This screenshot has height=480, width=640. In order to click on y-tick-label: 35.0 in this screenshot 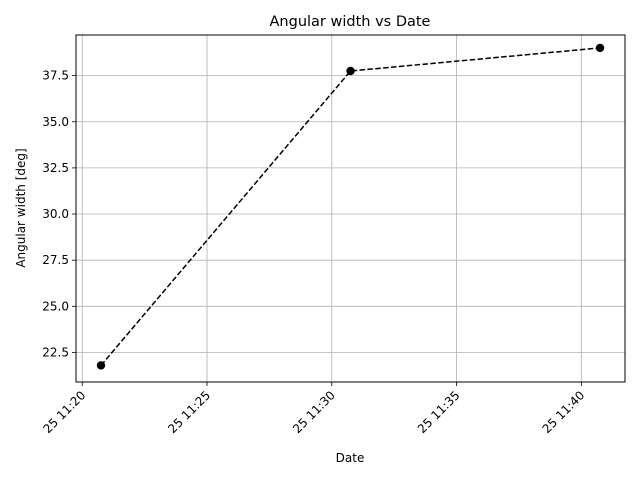, I will do `click(55, 122)`.